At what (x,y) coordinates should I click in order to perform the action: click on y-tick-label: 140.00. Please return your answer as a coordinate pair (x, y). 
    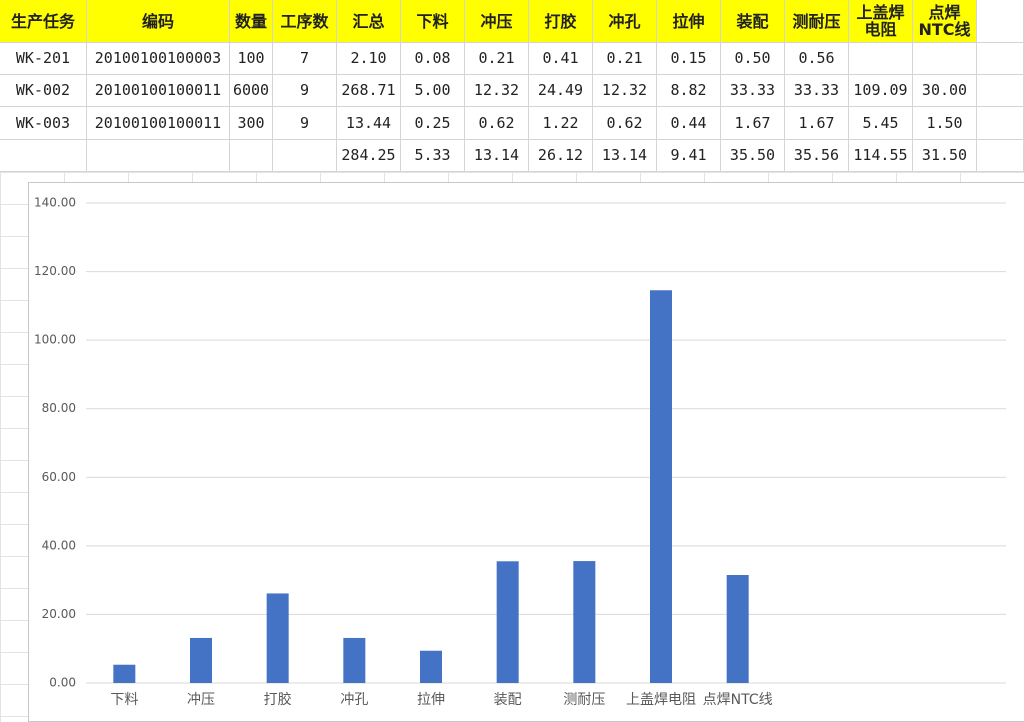
    Looking at the image, I should click on (55, 203).